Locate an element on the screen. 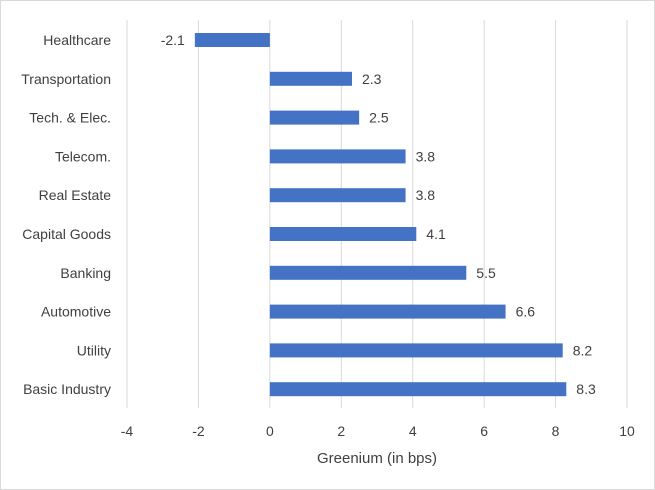 This screenshot has height=490, width=655. category-label: Healthcare is located at coordinates (77, 40).